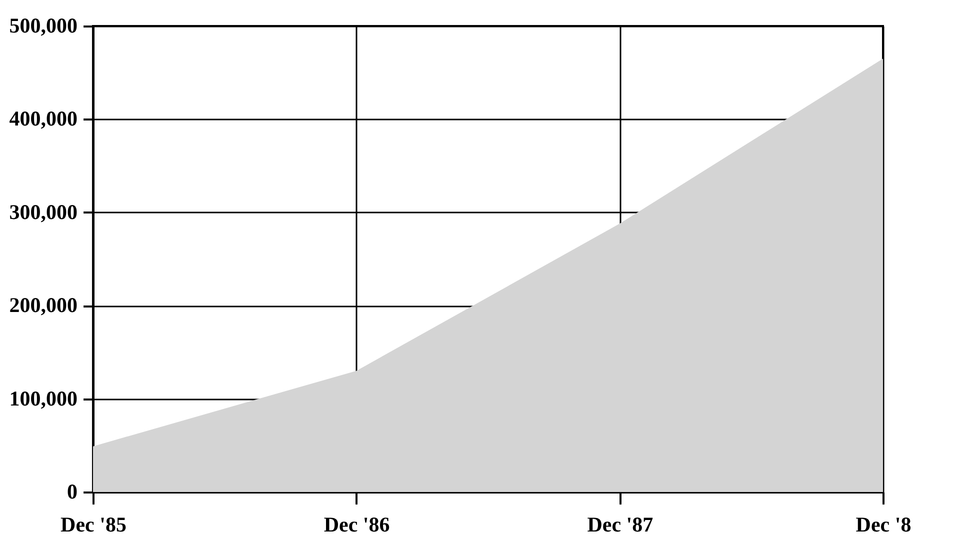 The height and width of the screenshot is (551, 964). I want to click on x-tick-label: Dec '86, so click(357, 524).